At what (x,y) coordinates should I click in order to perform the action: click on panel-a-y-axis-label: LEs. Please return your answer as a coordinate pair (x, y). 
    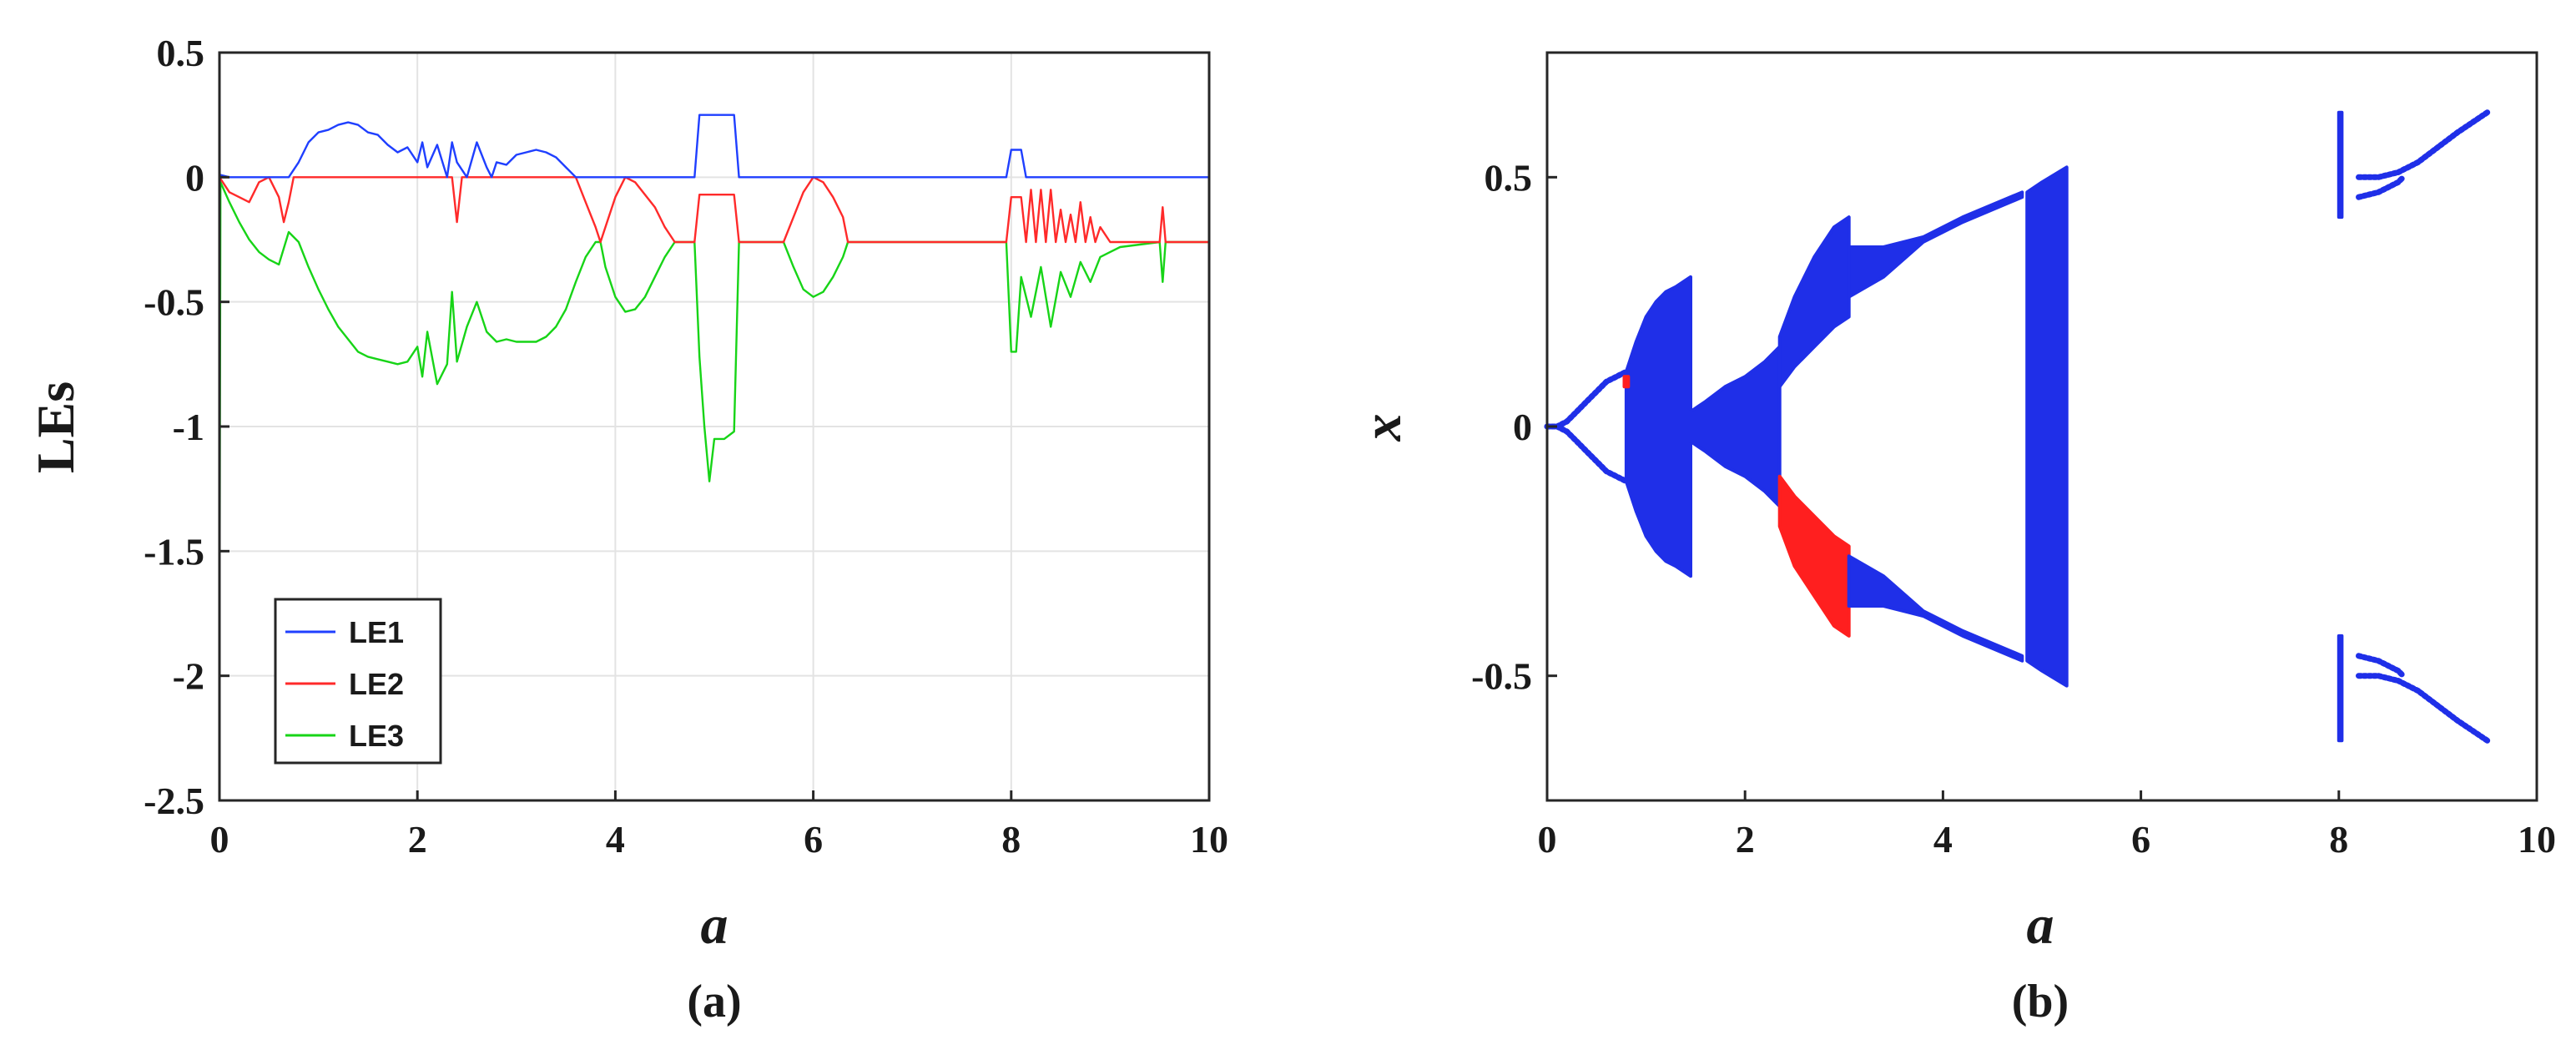
    Looking at the image, I should click on (55, 427).